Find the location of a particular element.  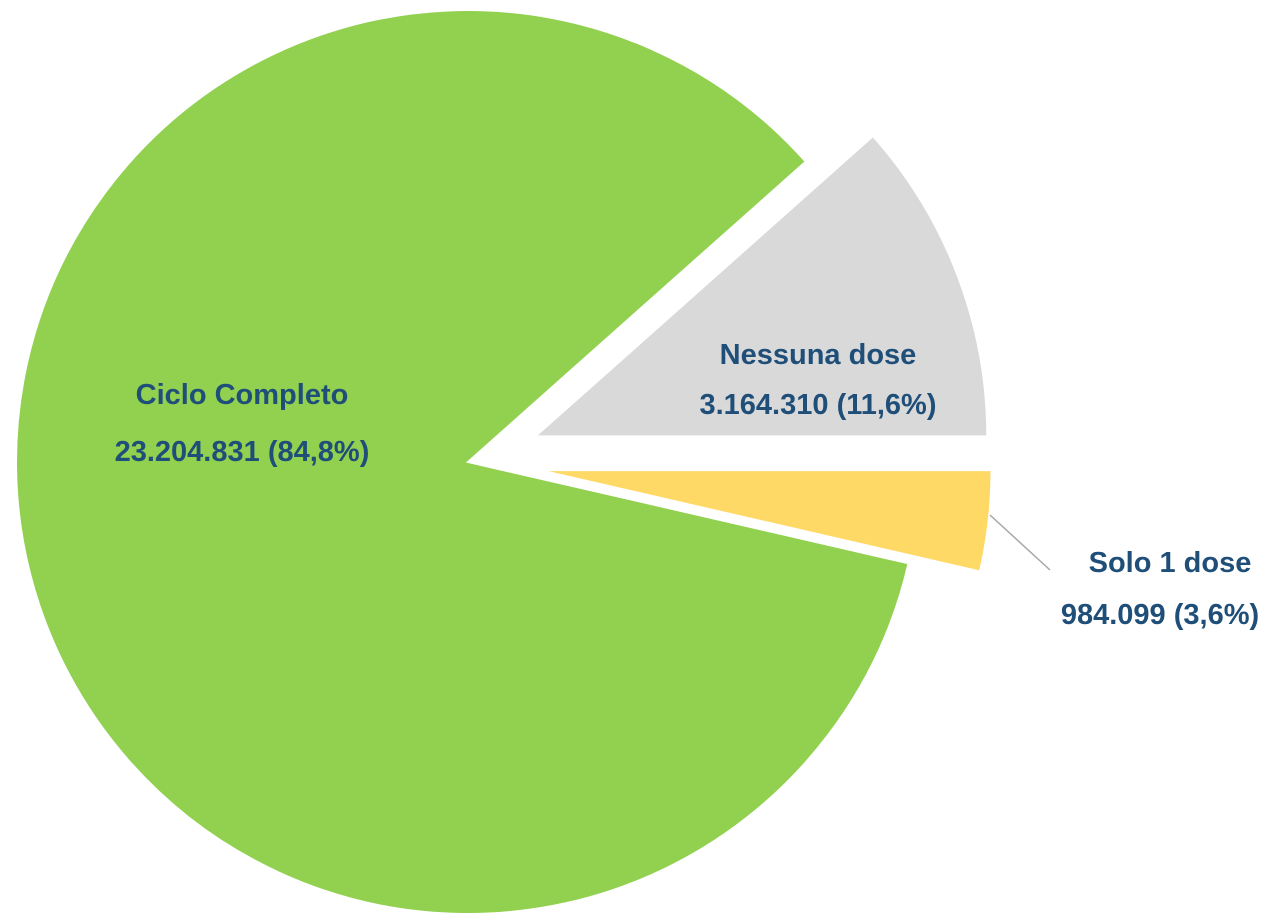

label-ciclo-completo: Ciclo Completo is located at coordinates (242, 395).